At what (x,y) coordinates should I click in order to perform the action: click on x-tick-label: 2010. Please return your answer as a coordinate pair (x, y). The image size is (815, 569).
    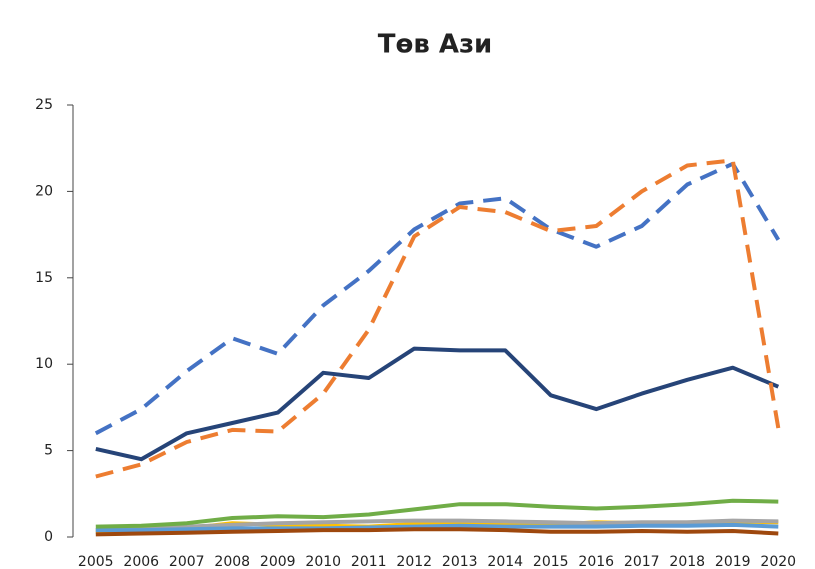
    Looking at the image, I should click on (323, 561).